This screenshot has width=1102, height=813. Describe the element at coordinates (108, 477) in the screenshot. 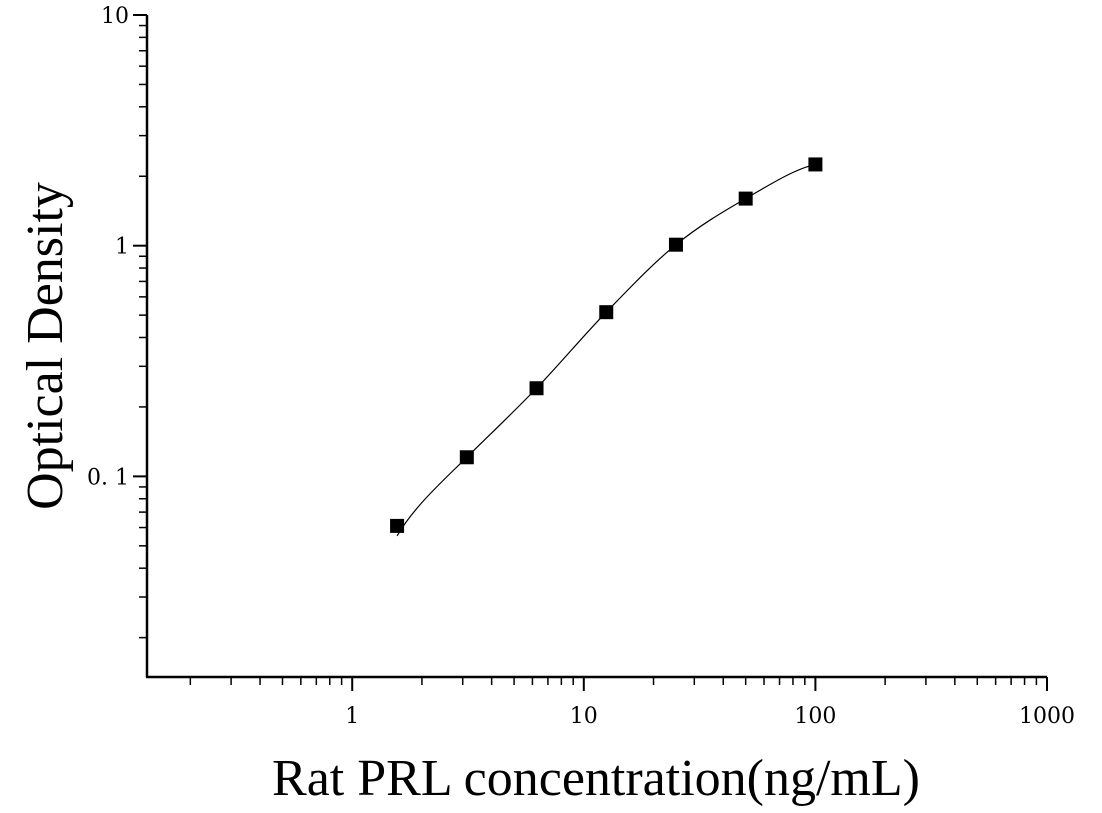

I see `y-tick-label: 0. 1` at that location.